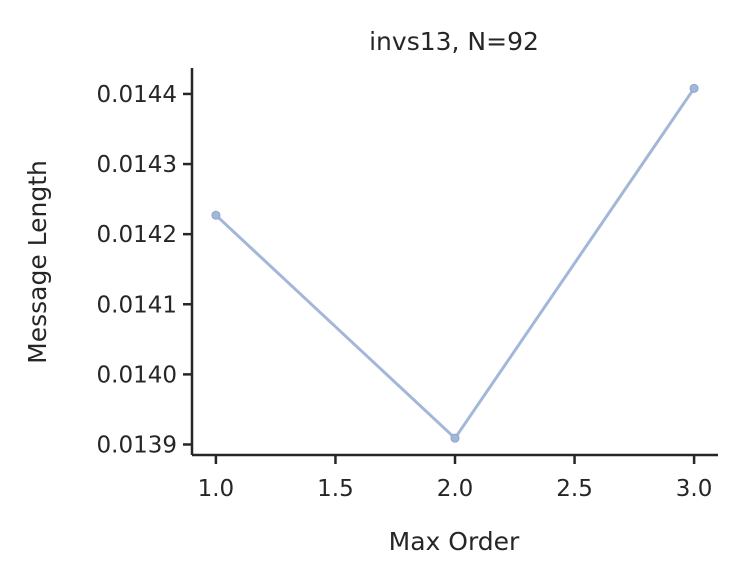 The height and width of the screenshot is (582, 740). What do you see at coordinates (137, 305) in the screenshot?
I see `y-tick-label: 0.0141` at bounding box center [137, 305].